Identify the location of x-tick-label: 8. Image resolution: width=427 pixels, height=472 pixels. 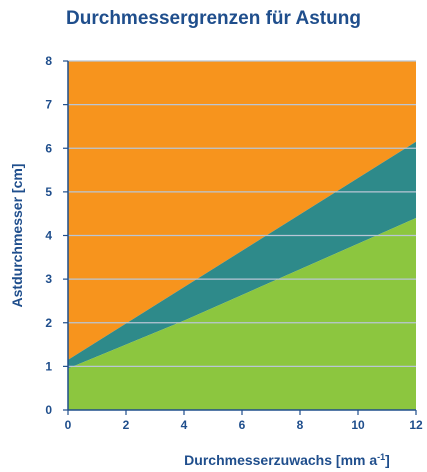
(300, 425).